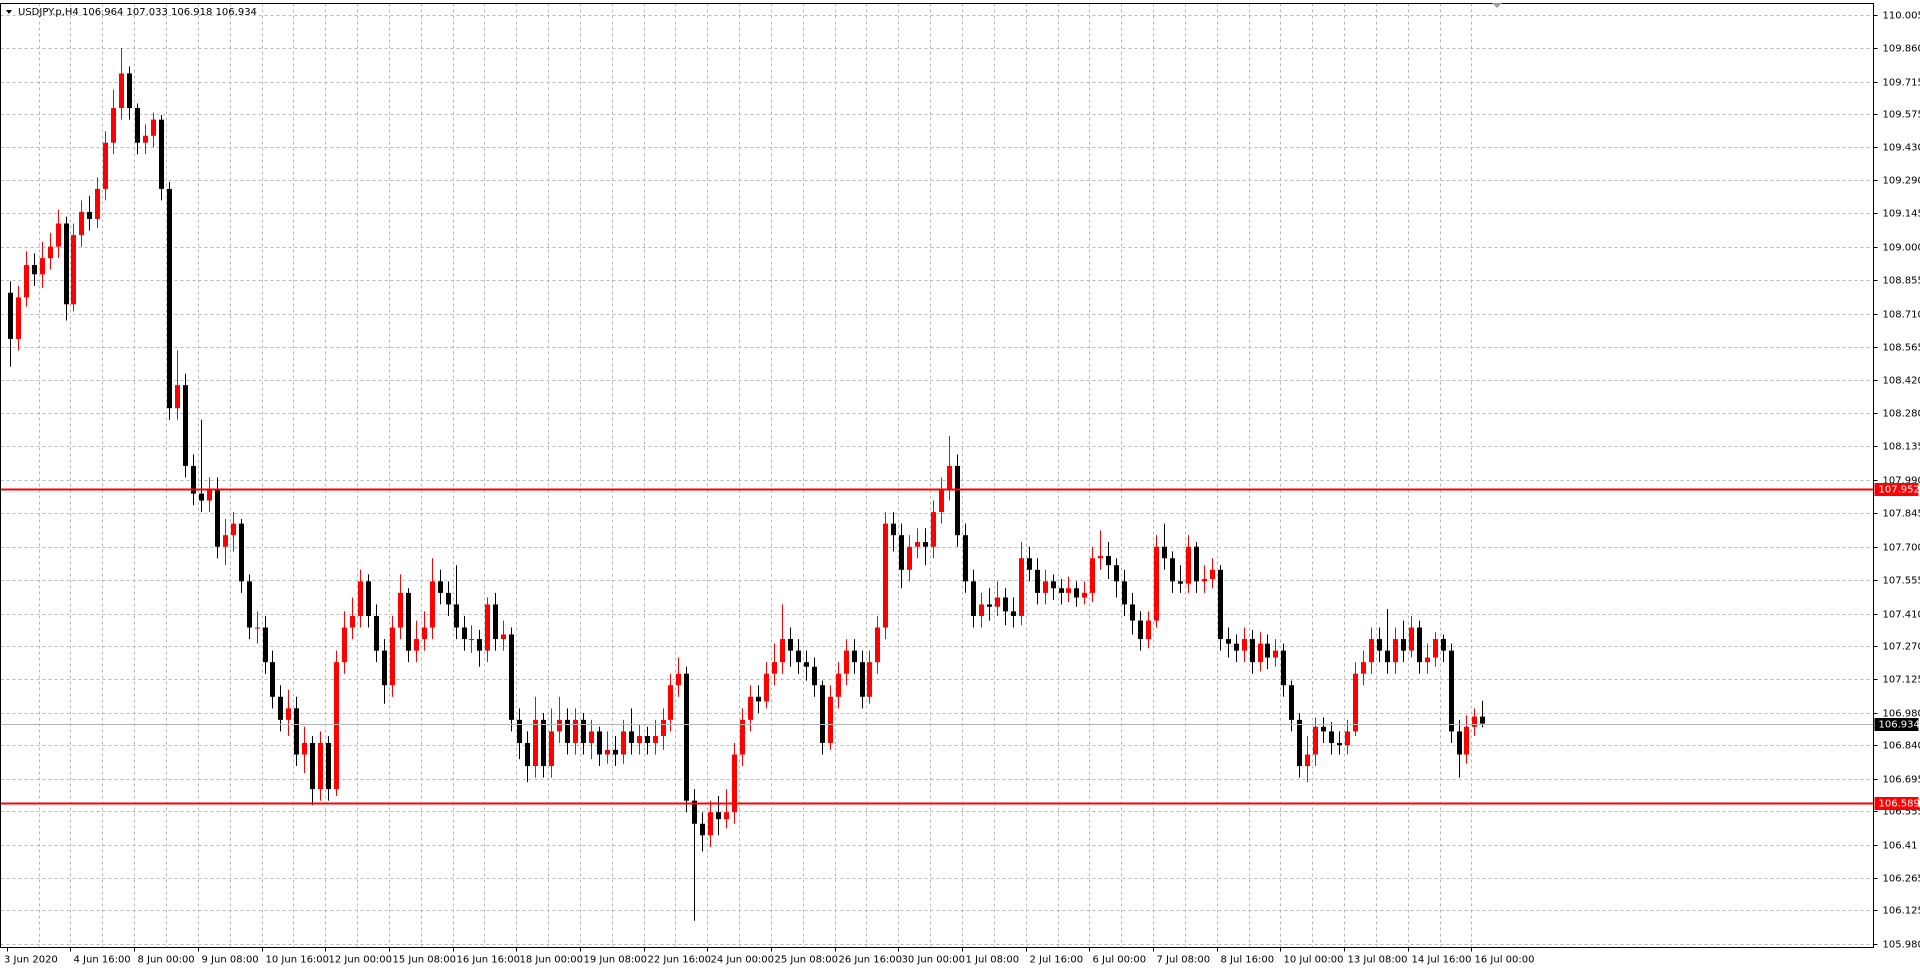 The width and height of the screenshot is (1920, 968). What do you see at coordinates (1057, 960) in the screenshot?
I see `x-tick-label: 2 Jul 16:00` at bounding box center [1057, 960].